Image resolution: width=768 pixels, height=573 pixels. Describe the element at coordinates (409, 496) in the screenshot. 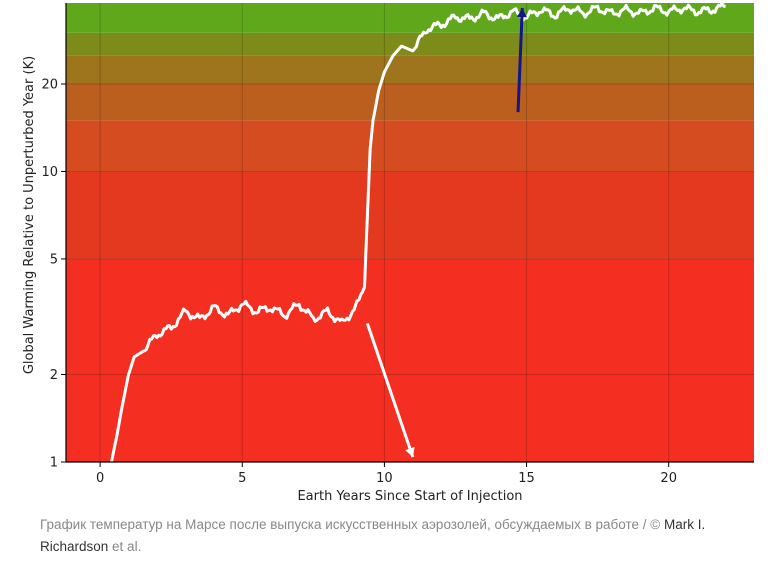

I see `x-axis-label: Earth Years Since Start of Injection` at that location.